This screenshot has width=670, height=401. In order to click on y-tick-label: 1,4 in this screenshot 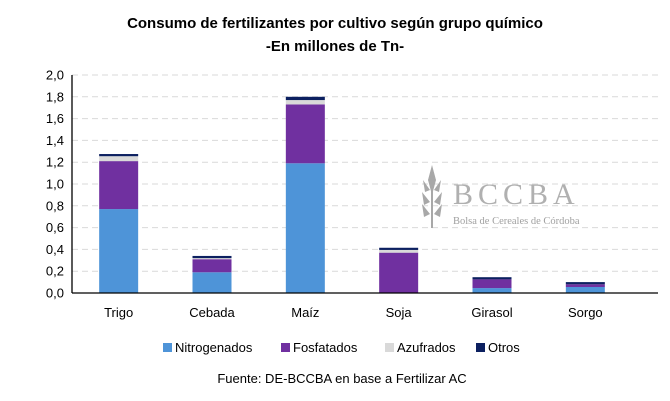, I will do `click(55, 140)`.